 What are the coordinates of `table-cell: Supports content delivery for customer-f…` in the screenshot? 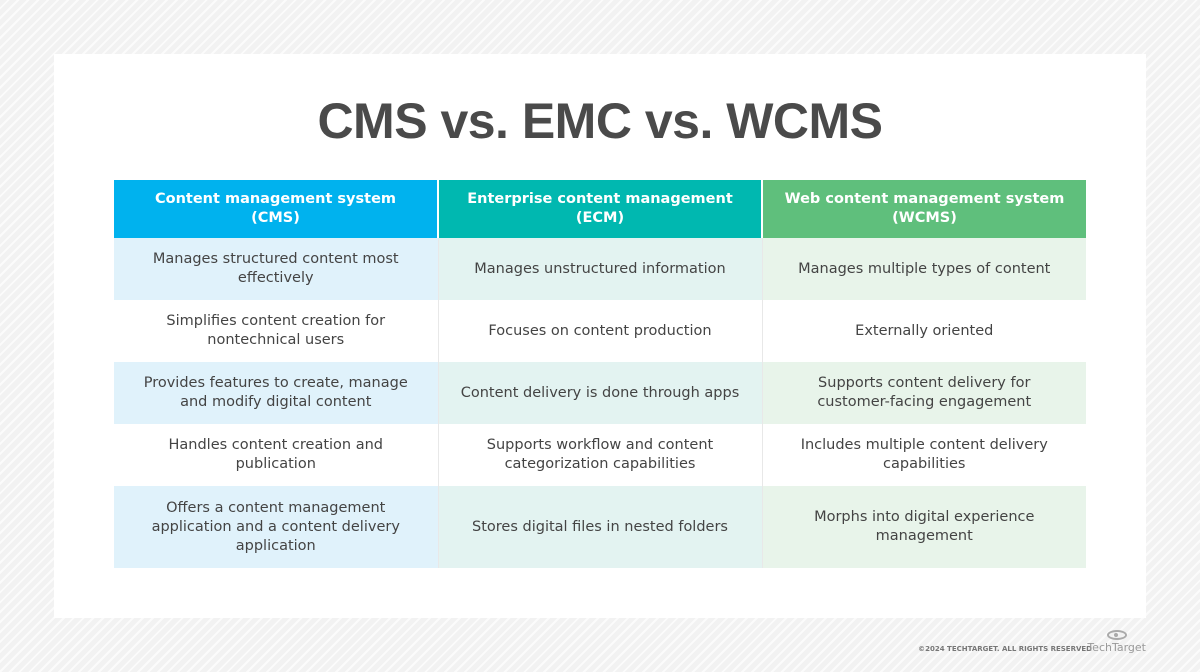 It's located at (924, 393).